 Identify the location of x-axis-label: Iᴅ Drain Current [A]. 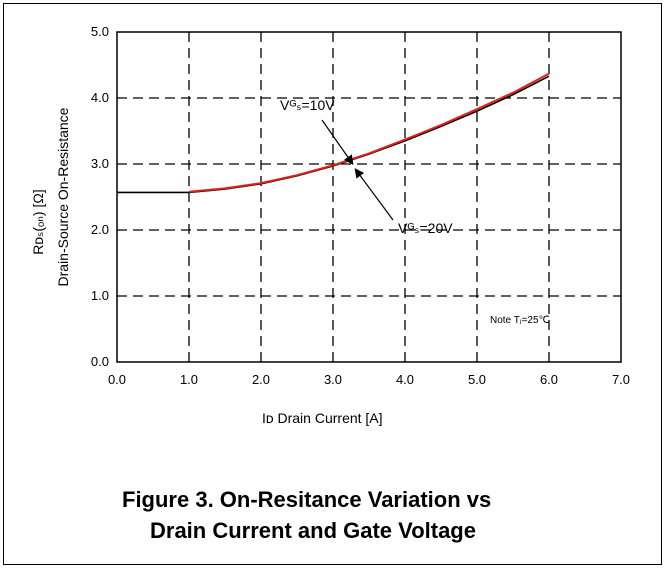
(322, 418).